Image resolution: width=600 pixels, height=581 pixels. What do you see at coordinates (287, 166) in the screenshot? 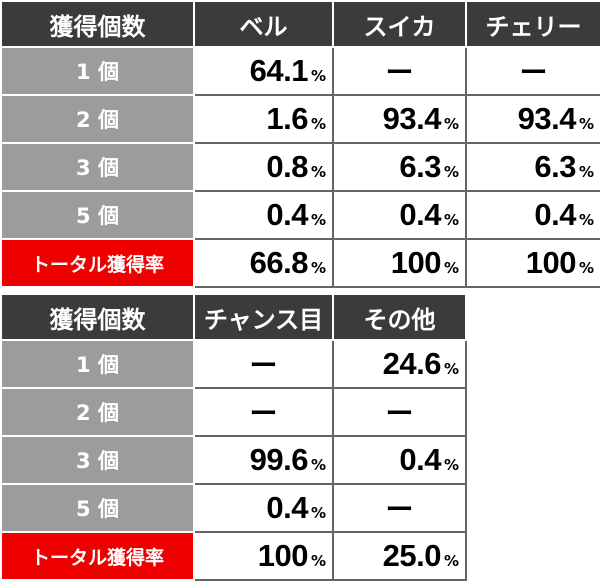
I see `rate-value: 0.8` at bounding box center [287, 166].